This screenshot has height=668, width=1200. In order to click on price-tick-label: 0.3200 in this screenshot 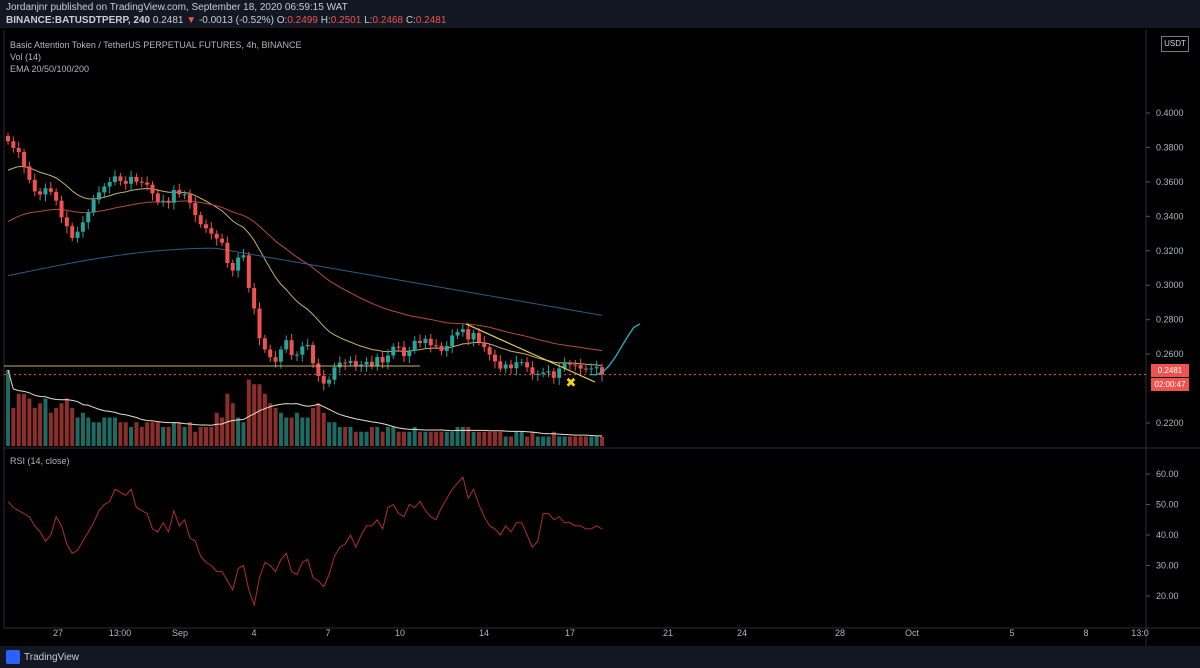, I will do `click(1170, 251)`.